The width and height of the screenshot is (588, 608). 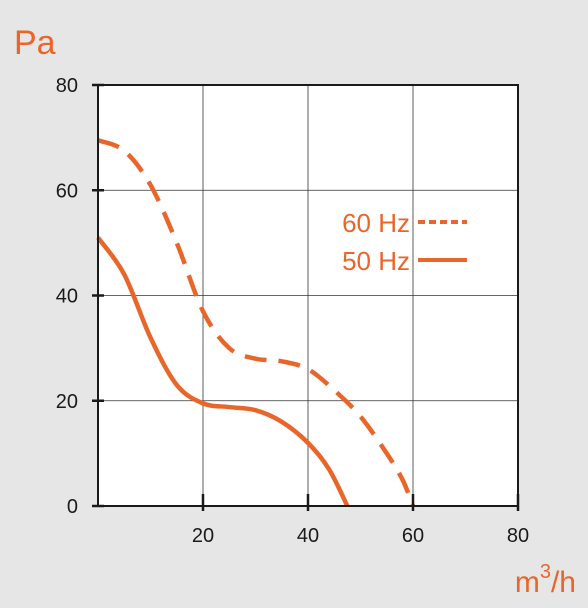 What do you see at coordinates (413, 536) in the screenshot?
I see `x-tick-label: 60` at bounding box center [413, 536].